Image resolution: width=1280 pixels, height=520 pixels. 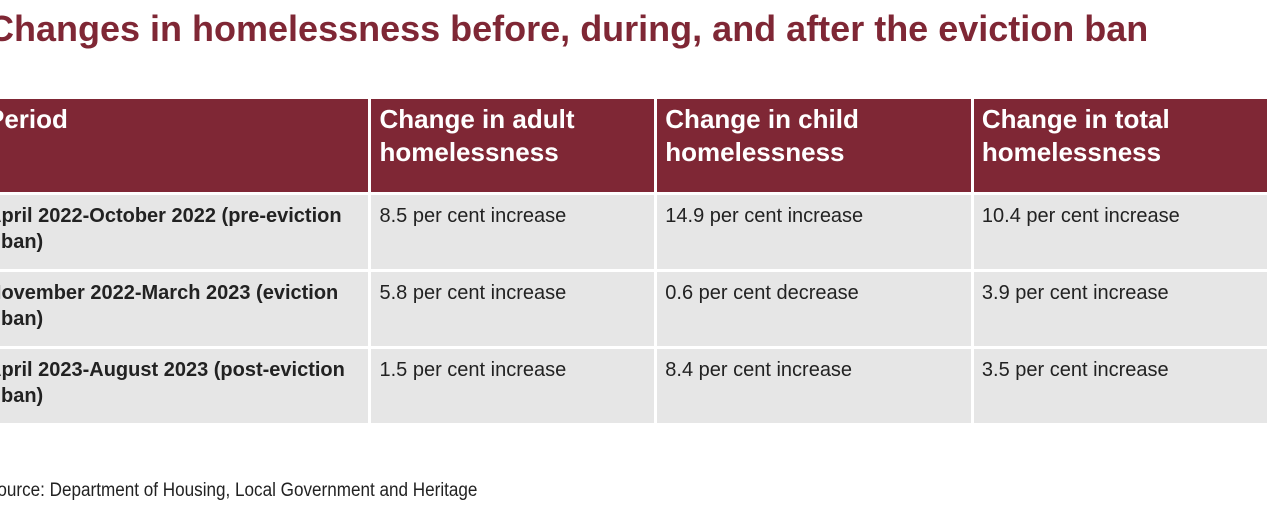 I want to click on adult-change-cell: 5.8 per cent increase, so click(x=513, y=309).